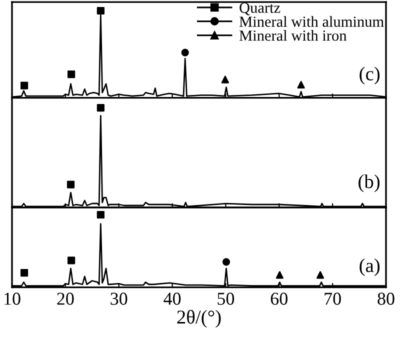 This screenshot has width=400, height=342. Describe the element at coordinates (260, 9) in the screenshot. I see `legend-label: Quartz` at that location.